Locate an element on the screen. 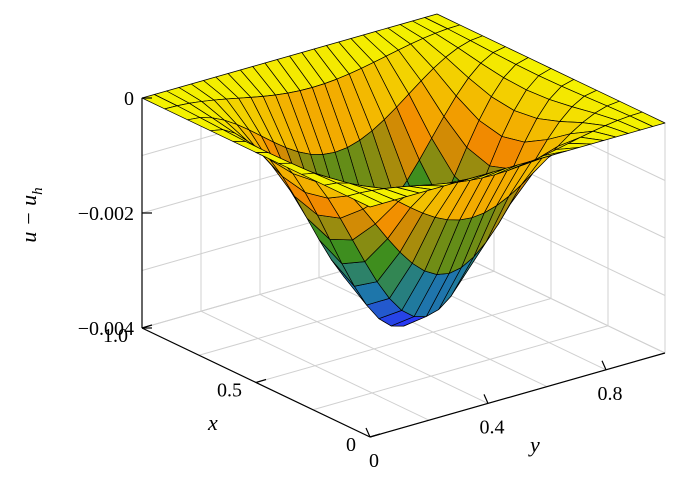 The height and width of the screenshot is (478, 700). x-tick-label: 0.5 is located at coordinates (229, 391).